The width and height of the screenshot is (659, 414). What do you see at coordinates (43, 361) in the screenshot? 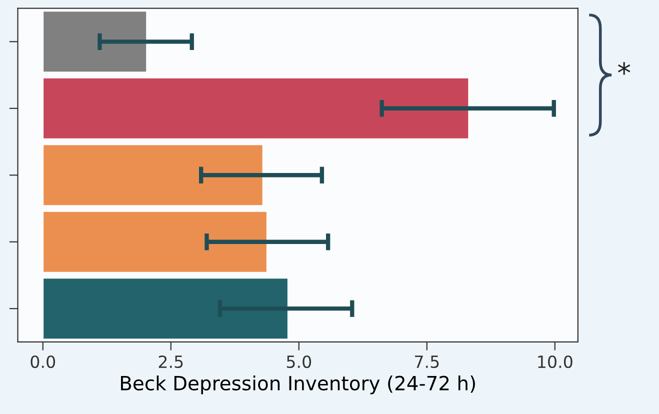
I see `x-tick-label: 0.0` at bounding box center [43, 361].